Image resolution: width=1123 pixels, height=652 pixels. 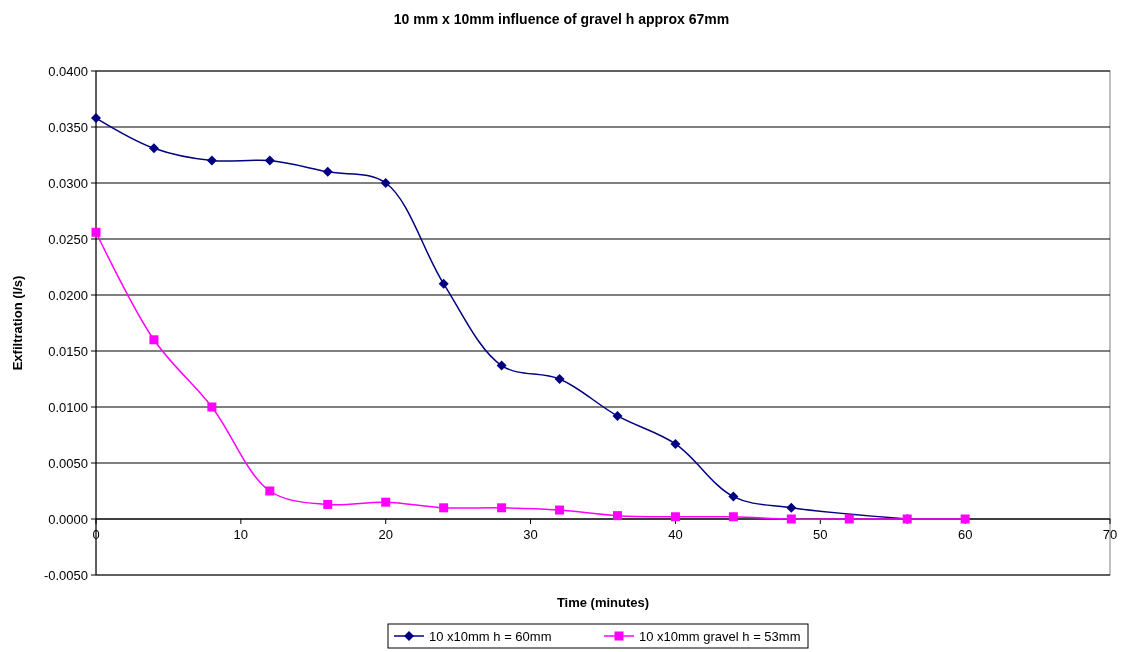 I want to click on x-tick-label: 60, so click(x=965, y=534).